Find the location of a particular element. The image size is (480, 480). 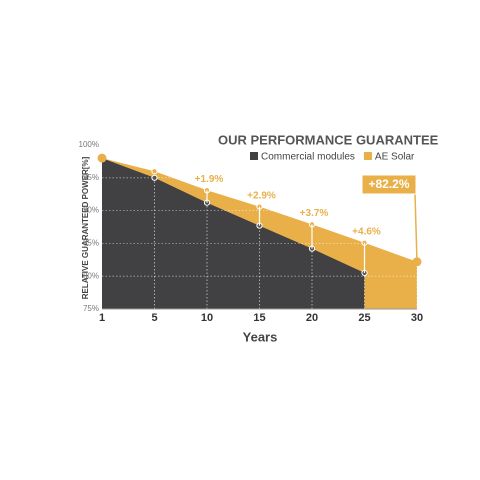

legend-label: Commercial modules is located at coordinates (308, 157).